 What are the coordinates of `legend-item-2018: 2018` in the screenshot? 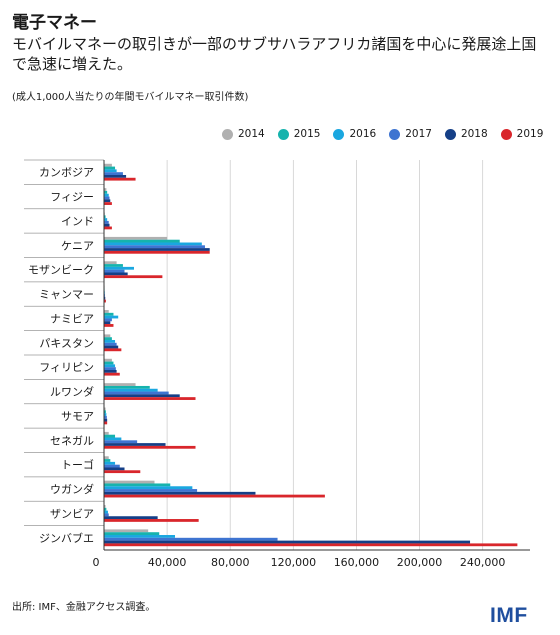 It's located at (466, 134).